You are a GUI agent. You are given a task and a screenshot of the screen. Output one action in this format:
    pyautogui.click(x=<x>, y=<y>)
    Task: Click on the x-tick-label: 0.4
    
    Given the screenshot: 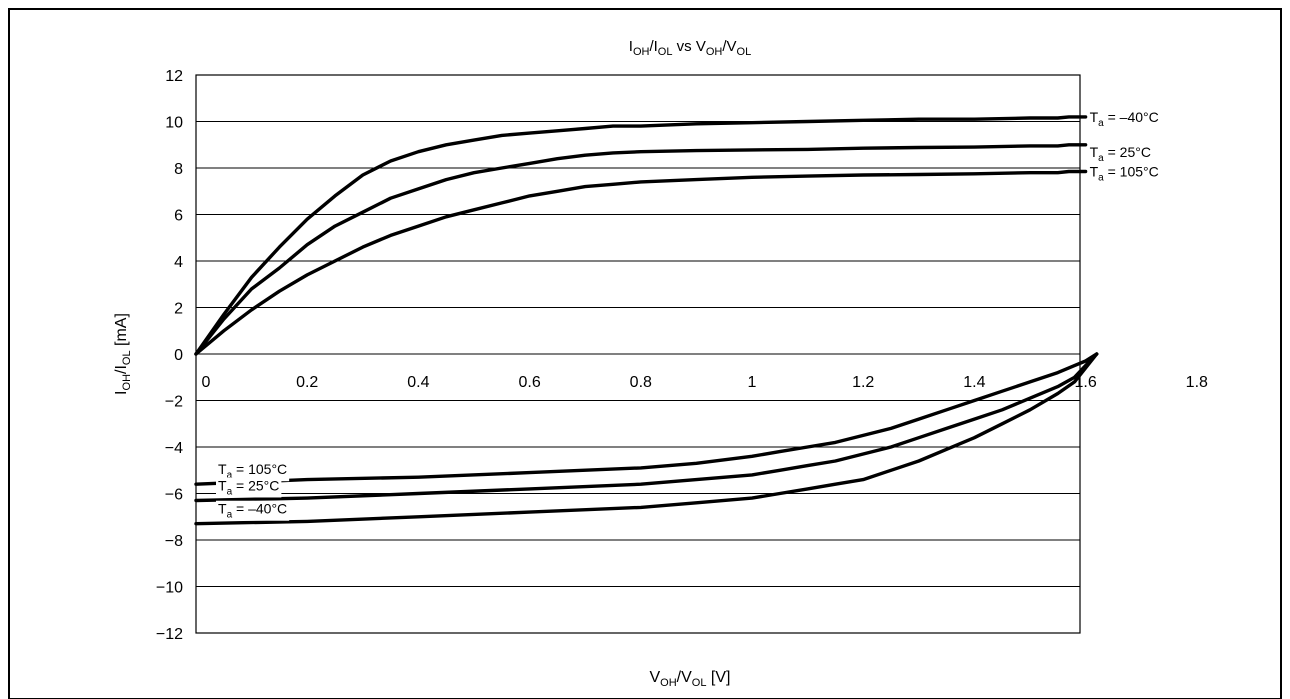 What is the action you would take?
    pyautogui.click(x=418, y=382)
    